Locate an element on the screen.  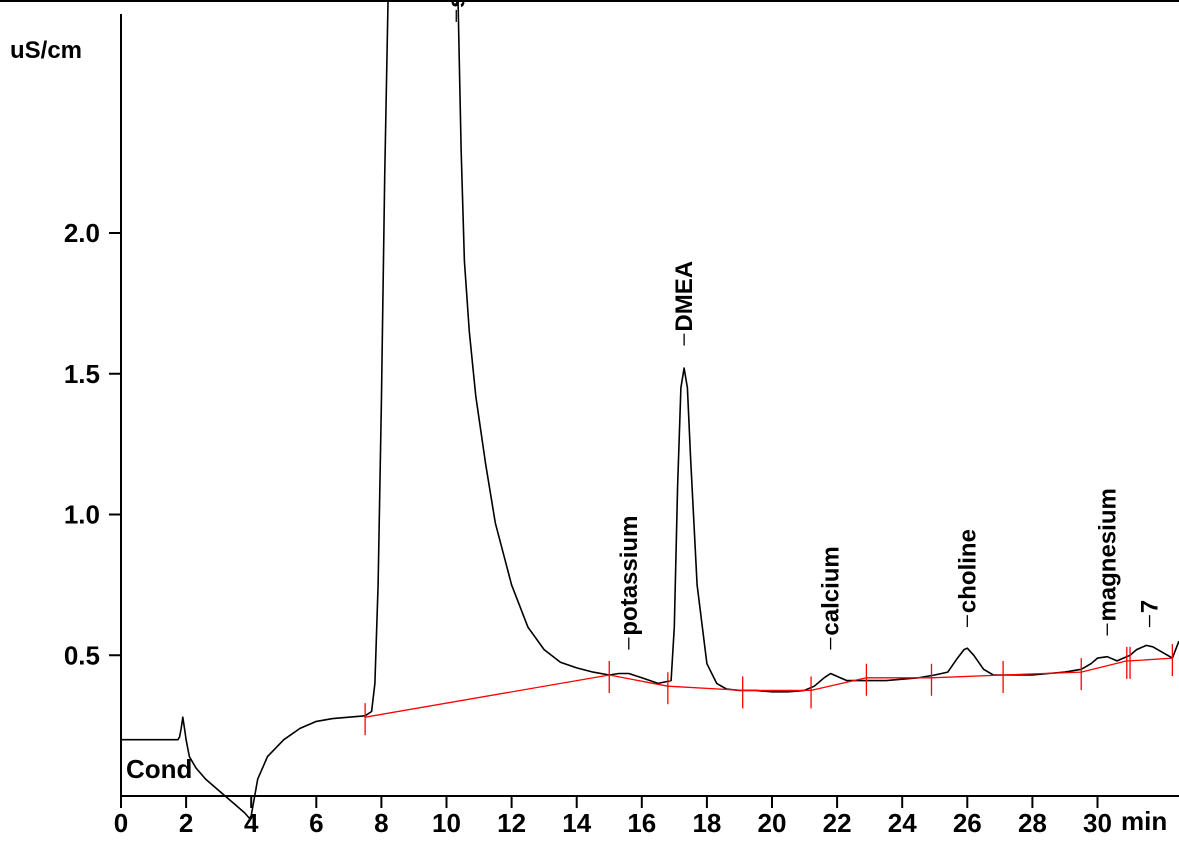
peak-label: calcium is located at coordinates (831, 590).